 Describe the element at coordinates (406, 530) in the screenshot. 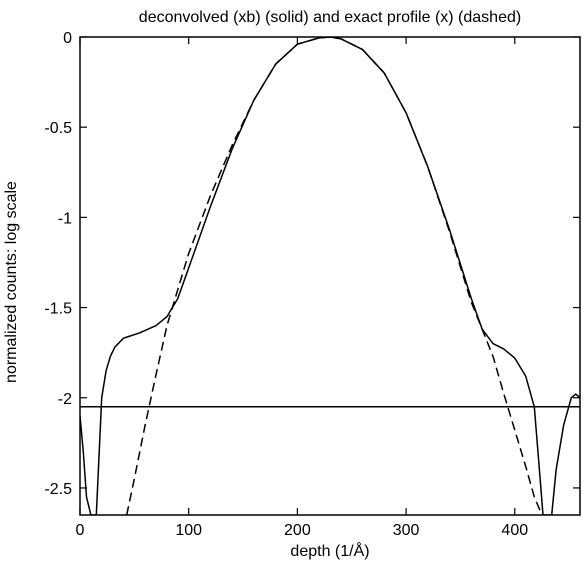

I see `x-tick-label: 300` at that location.